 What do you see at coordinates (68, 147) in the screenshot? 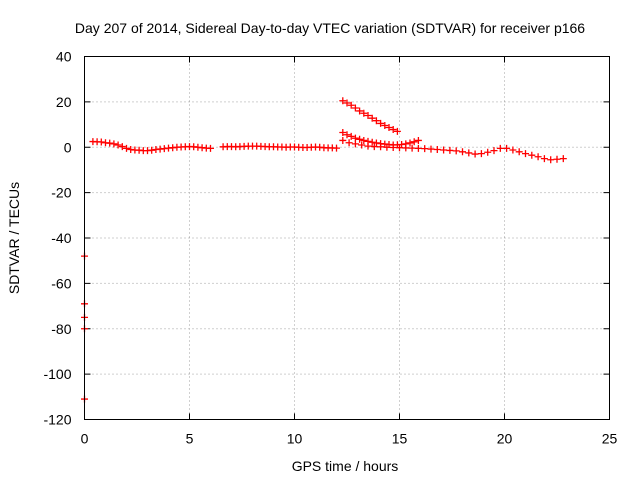
I see `y-tick-label: 0` at bounding box center [68, 147].